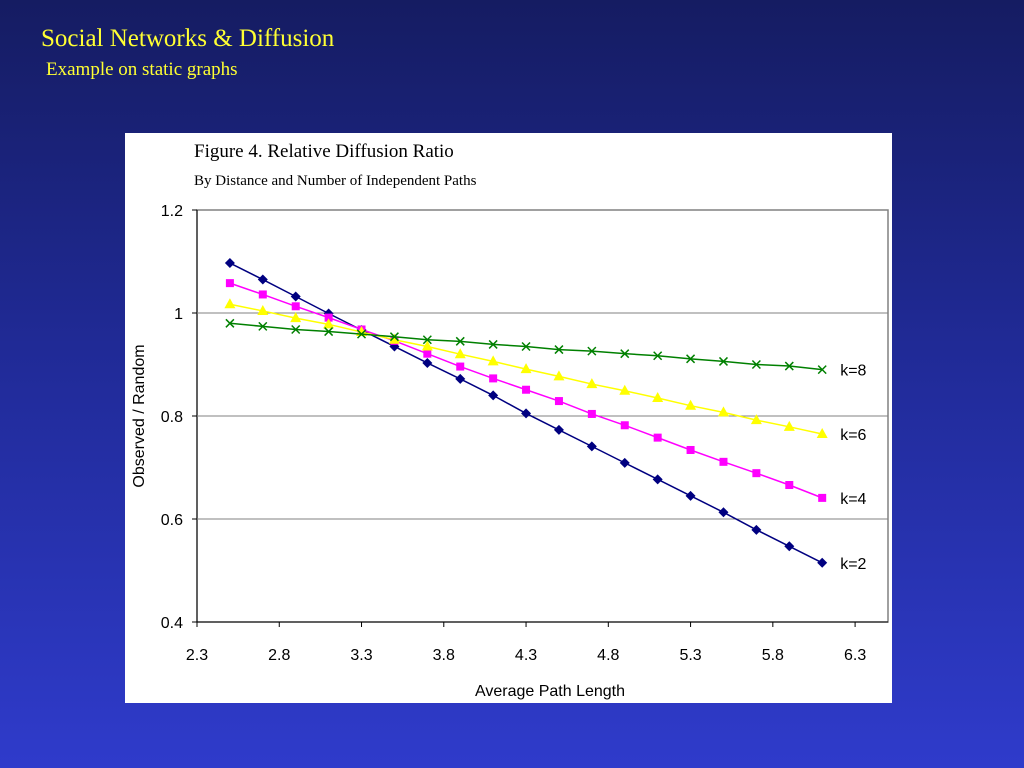 The image size is (1024, 768). What do you see at coordinates (690, 655) in the screenshot?
I see `x-tick-label: 5.3` at bounding box center [690, 655].